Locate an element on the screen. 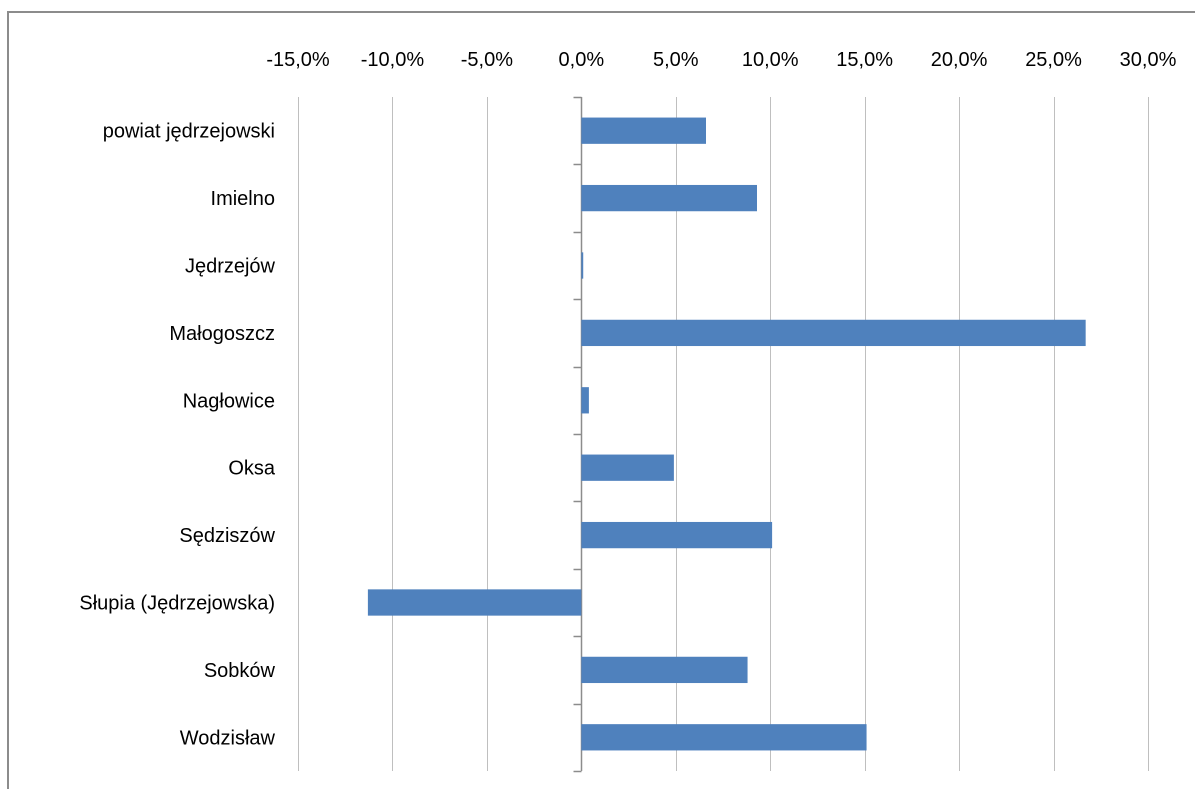 Image resolution: width=1199 pixels, height=793 pixels. x-tick-label: -5,0% is located at coordinates (487, 60).